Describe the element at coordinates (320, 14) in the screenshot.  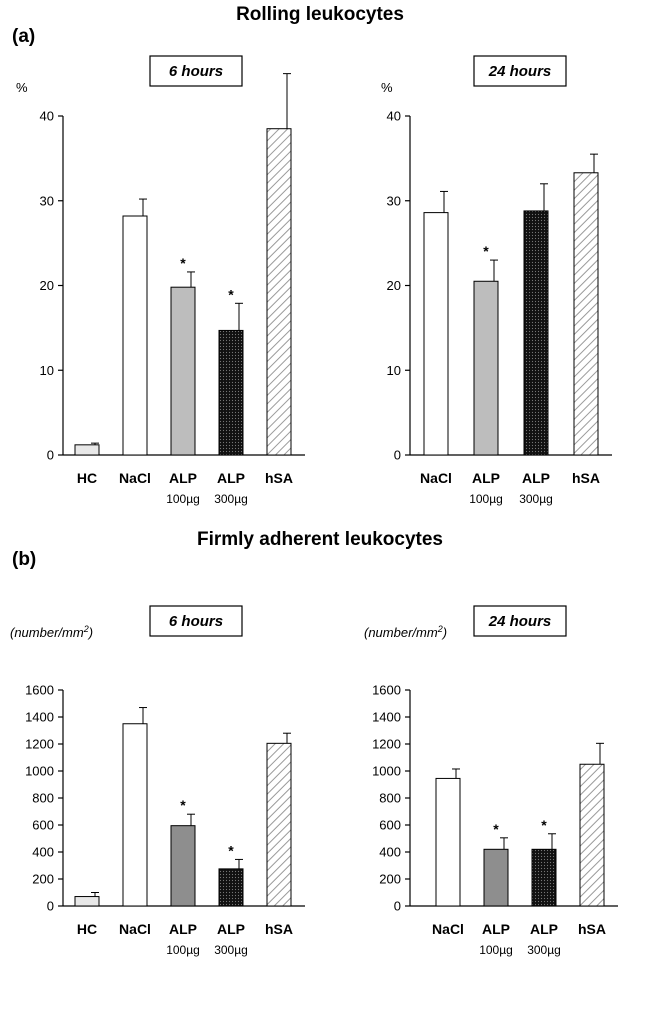
I see `section-a-title: Rolling leukocytes` at that location.